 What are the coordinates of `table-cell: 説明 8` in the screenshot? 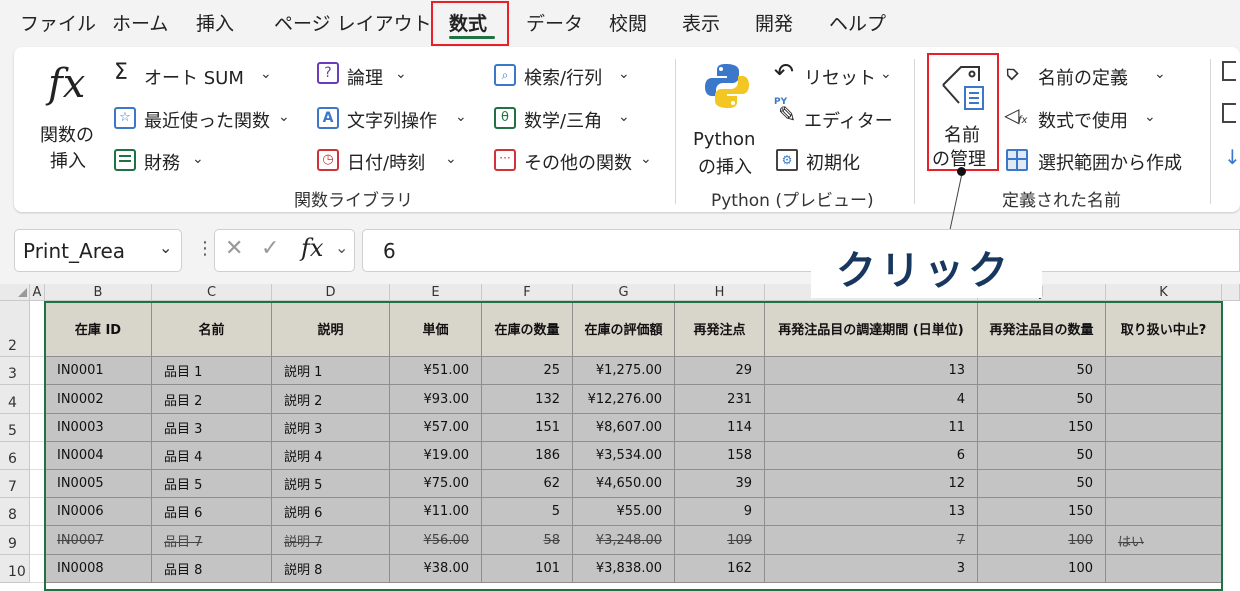 It's located at (331, 569).